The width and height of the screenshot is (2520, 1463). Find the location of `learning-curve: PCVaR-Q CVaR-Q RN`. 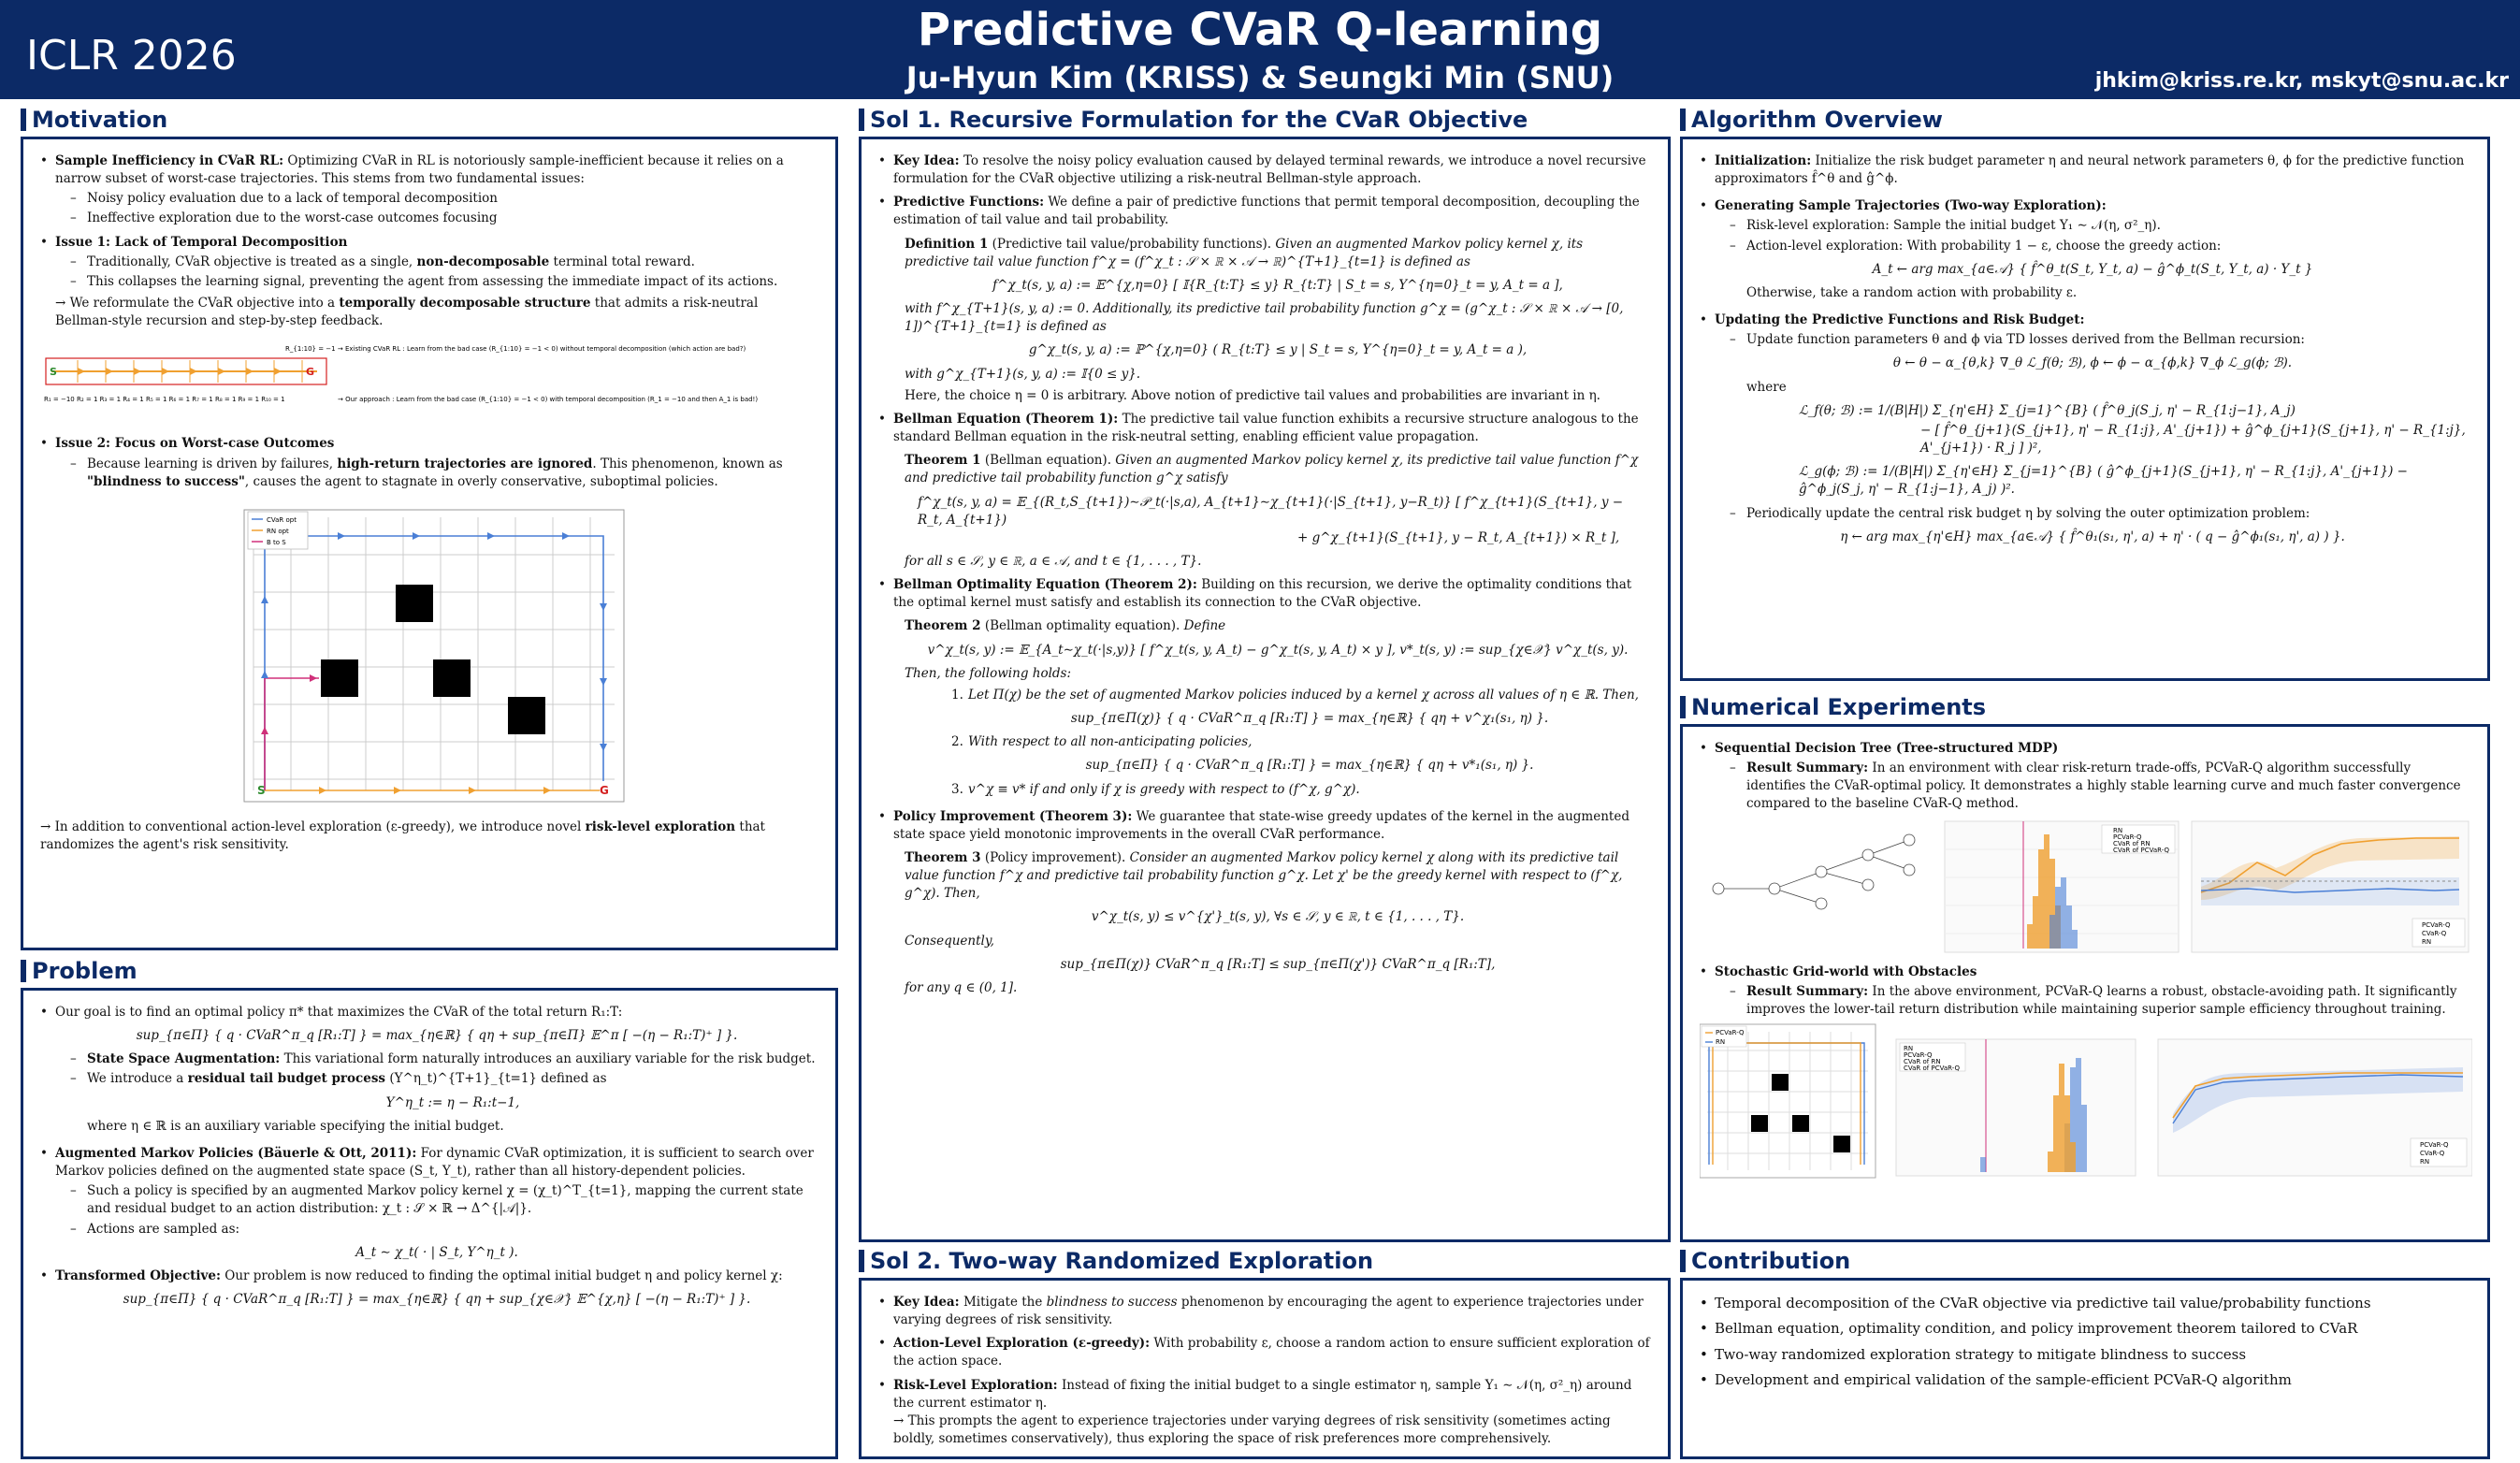

learning-curve: PCVaR-Q CVaR-Q RN is located at coordinates (2330, 886).